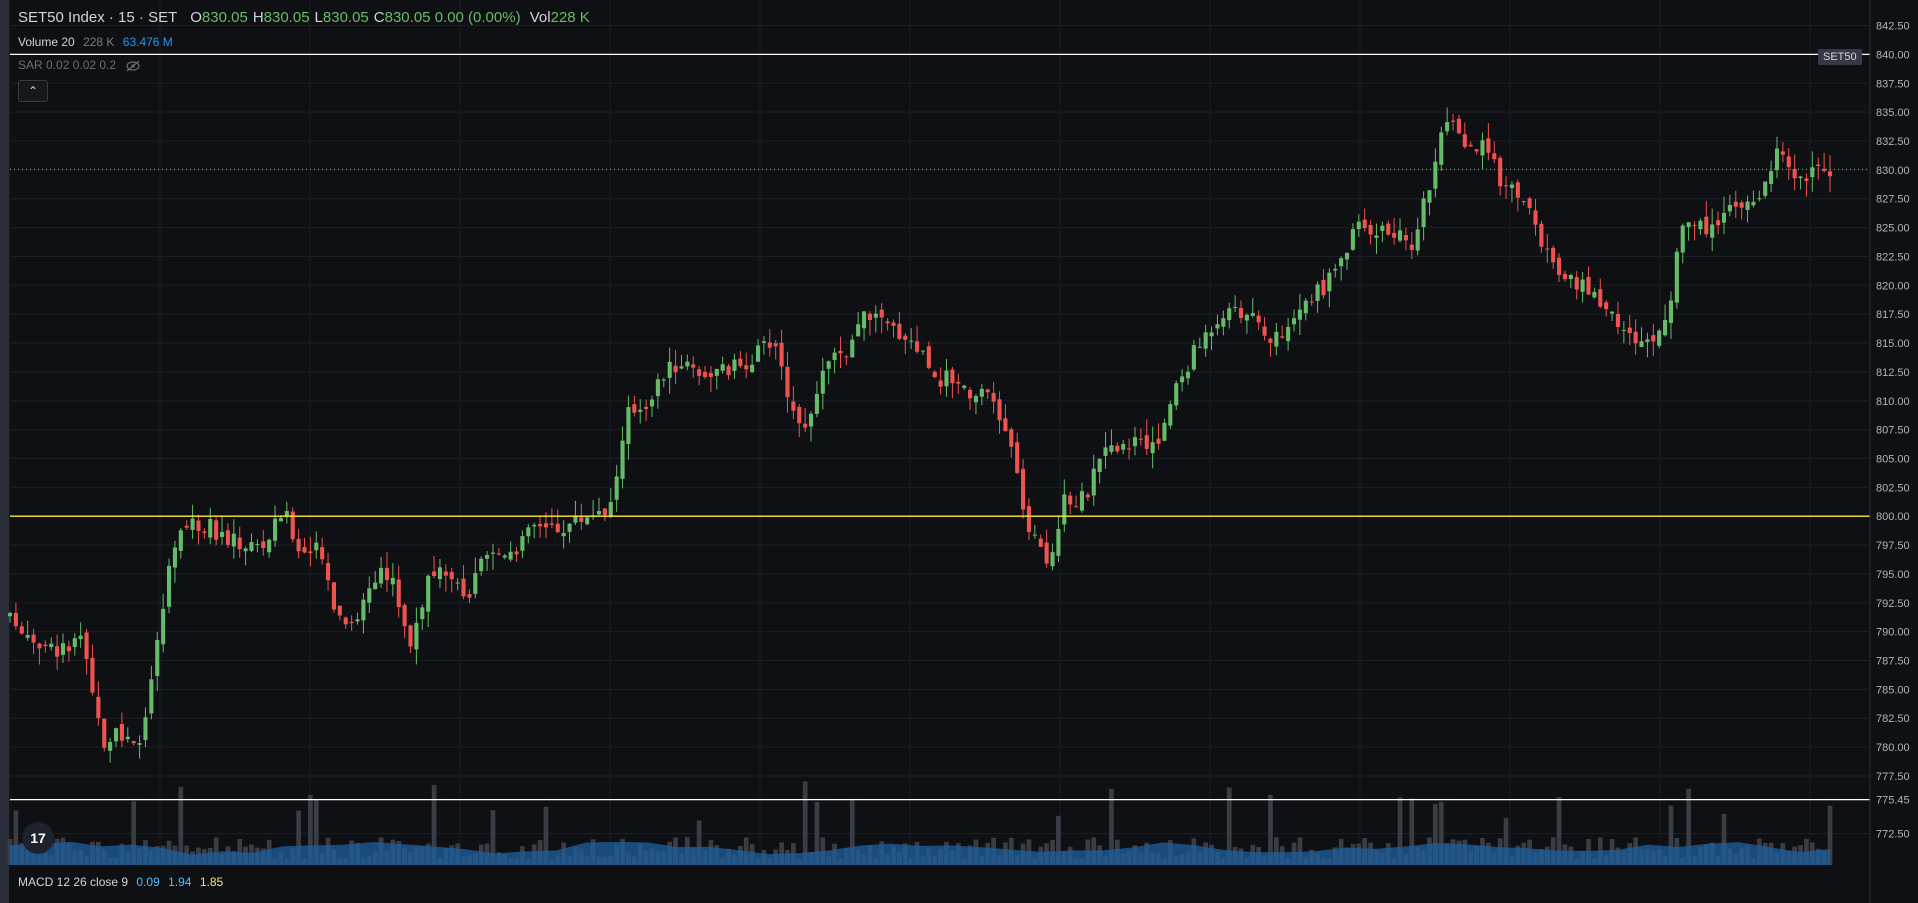 This screenshot has width=1918, height=903. Describe the element at coordinates (1893, 142) in the screenshot. I see `price-tick-label: 832.50` at that location.